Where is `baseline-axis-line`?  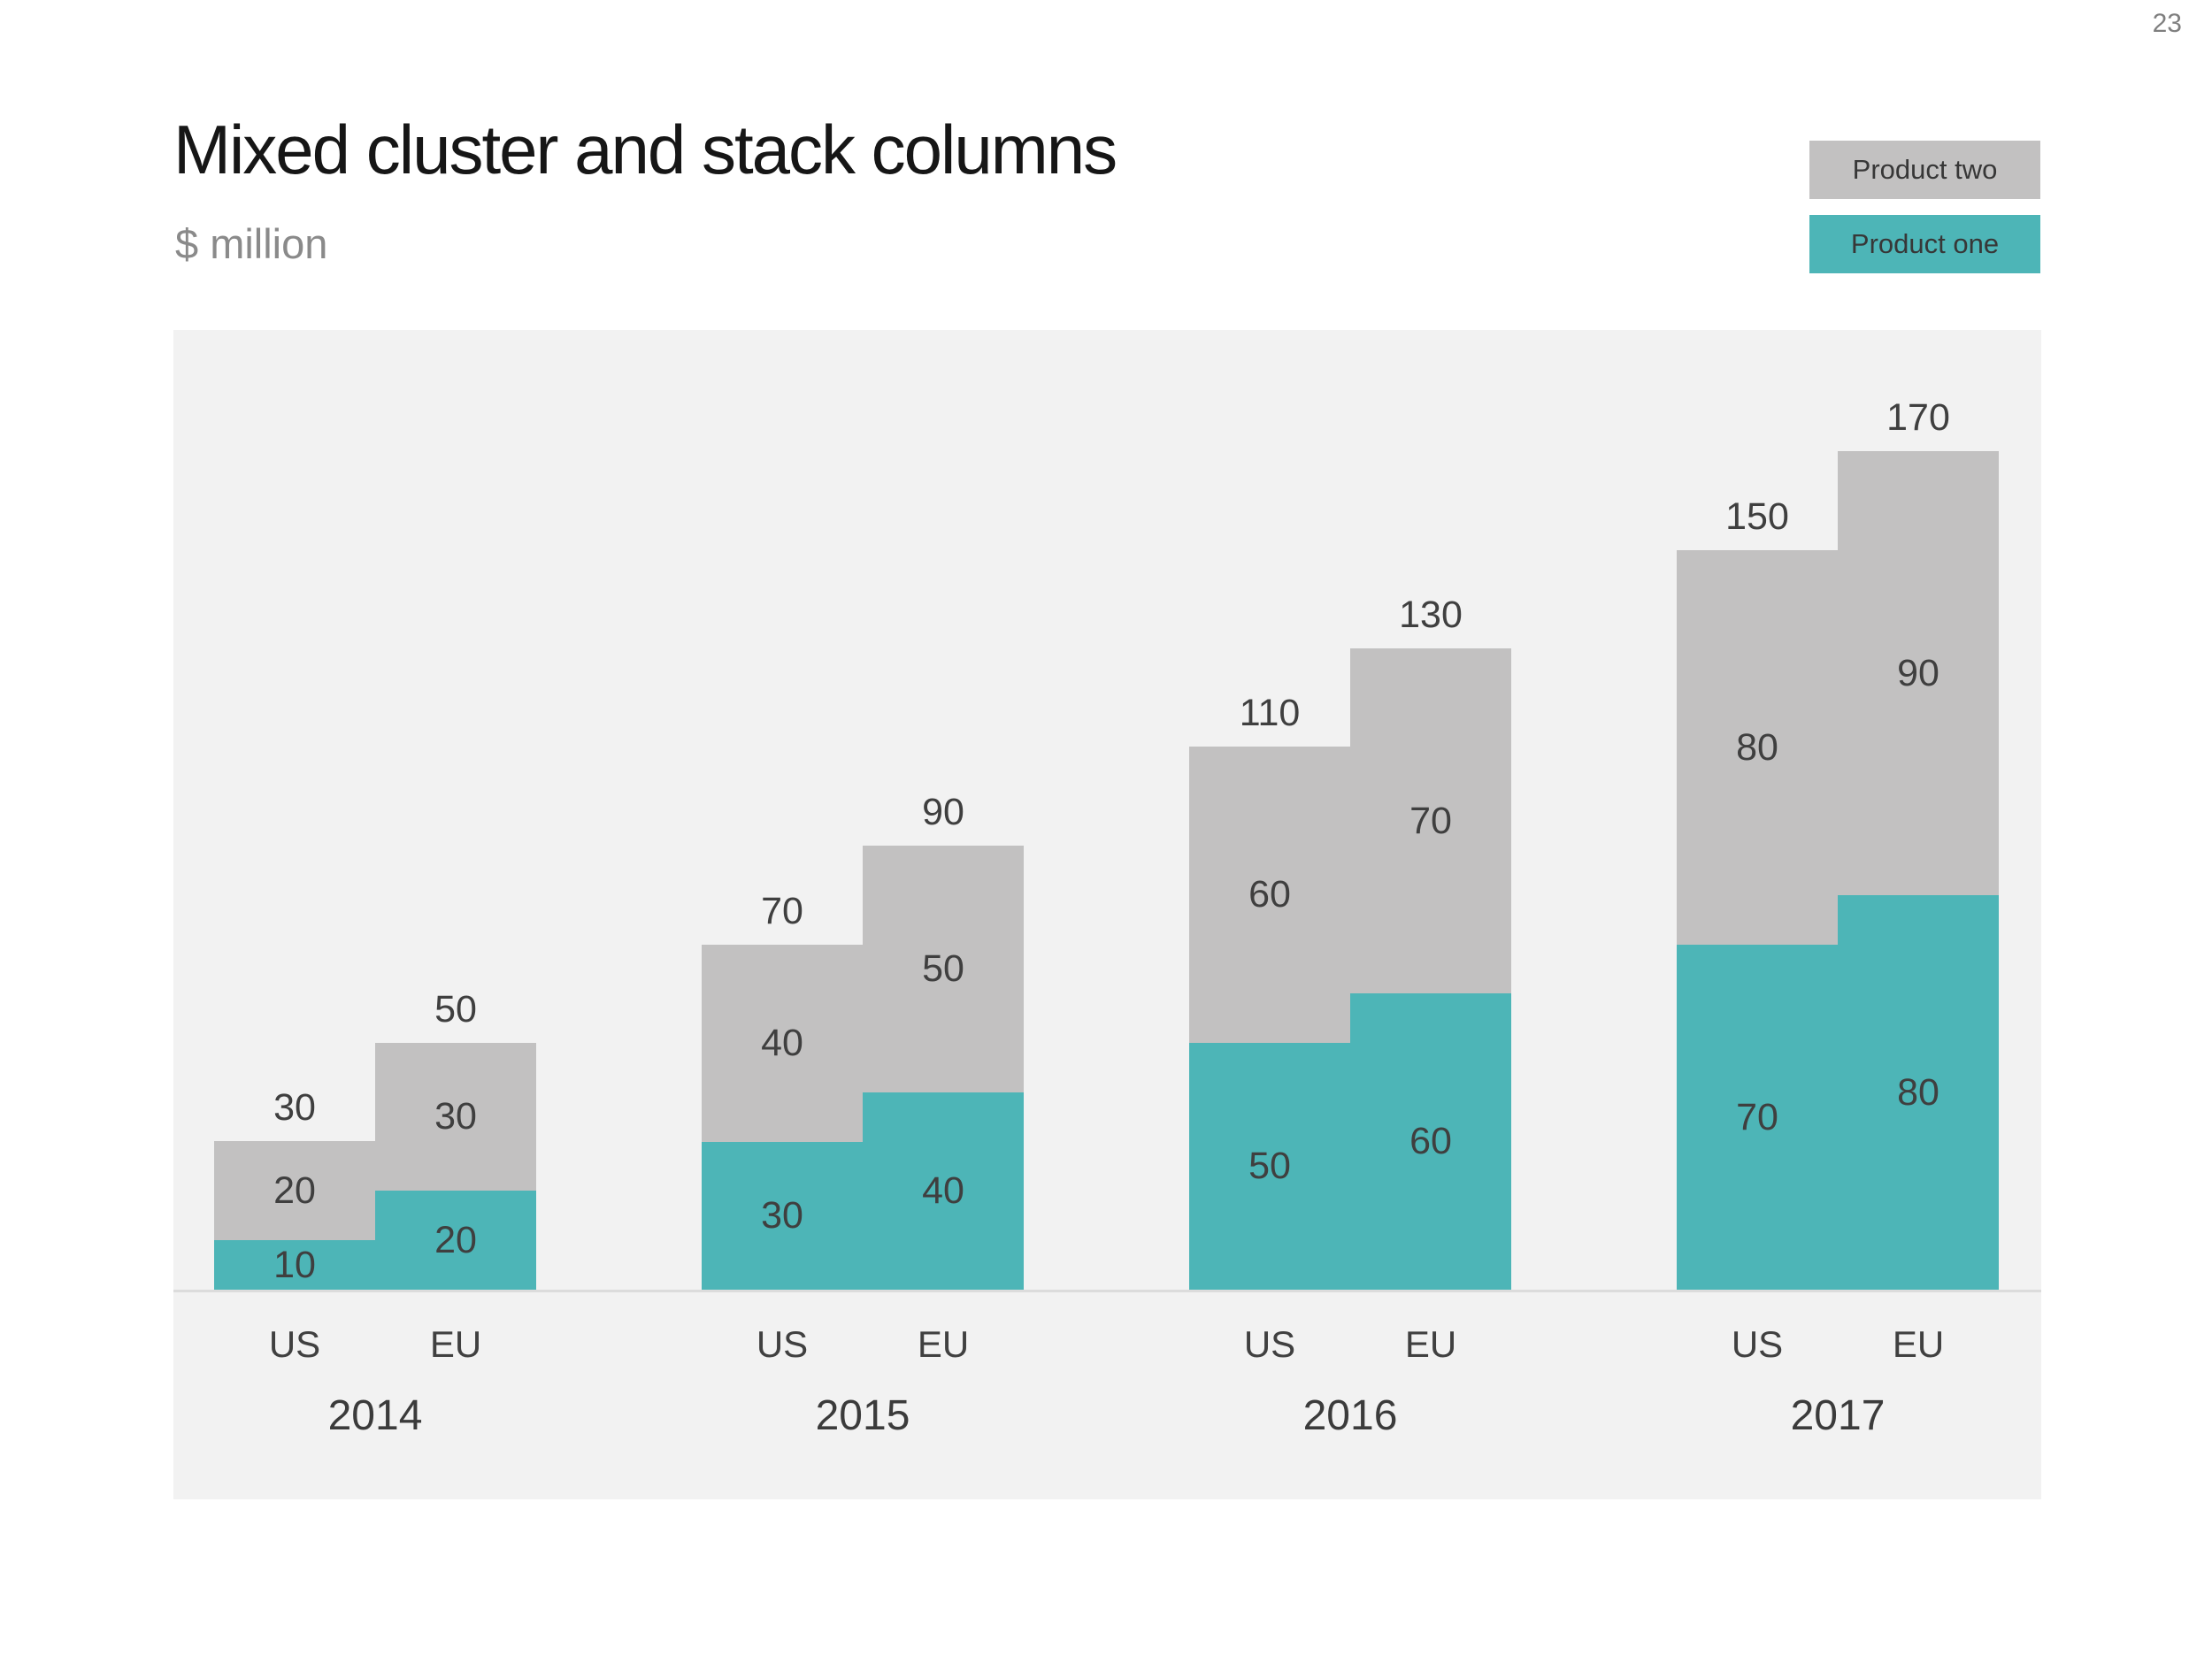 baseline-axis-line is located at coordinates (1107, 1291).